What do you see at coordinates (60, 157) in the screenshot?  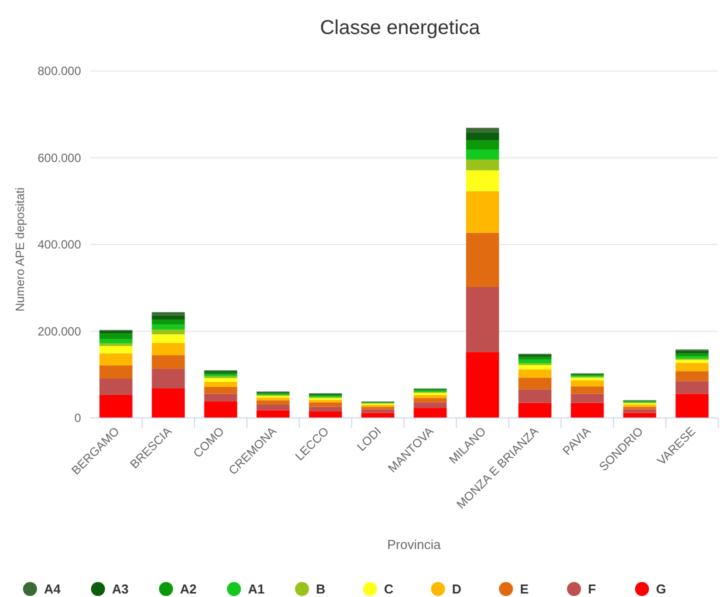 I see `y-tick-label: 600.000` at bounding box center [60, 157].